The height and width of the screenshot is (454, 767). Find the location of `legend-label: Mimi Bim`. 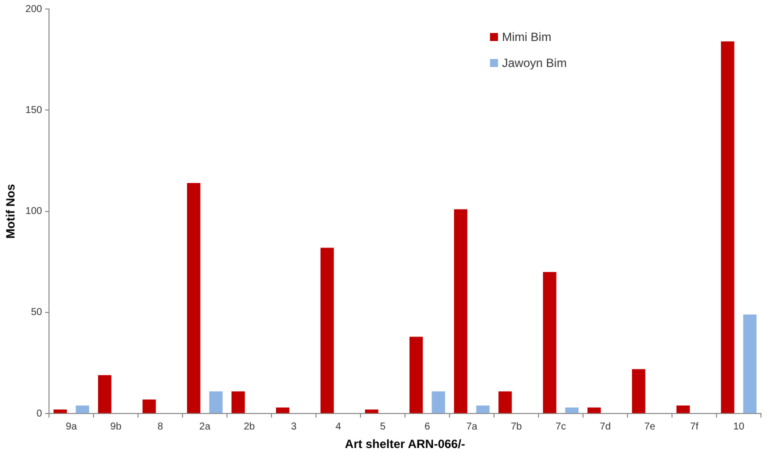

legend-label: Mimi Bim is located at coordinates (527, 37).